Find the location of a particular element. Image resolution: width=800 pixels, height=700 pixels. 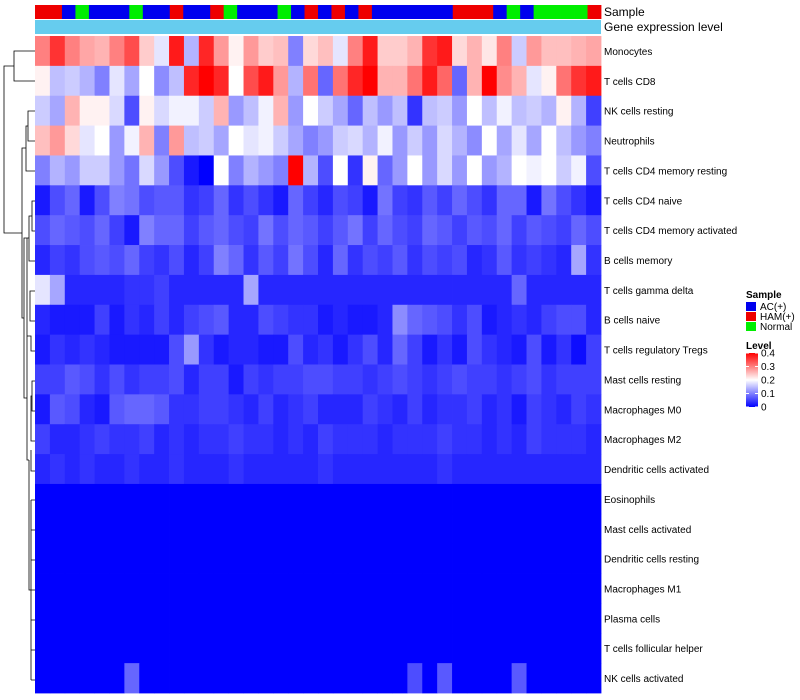

row-dendrogram is located at coordinates (19, 365).